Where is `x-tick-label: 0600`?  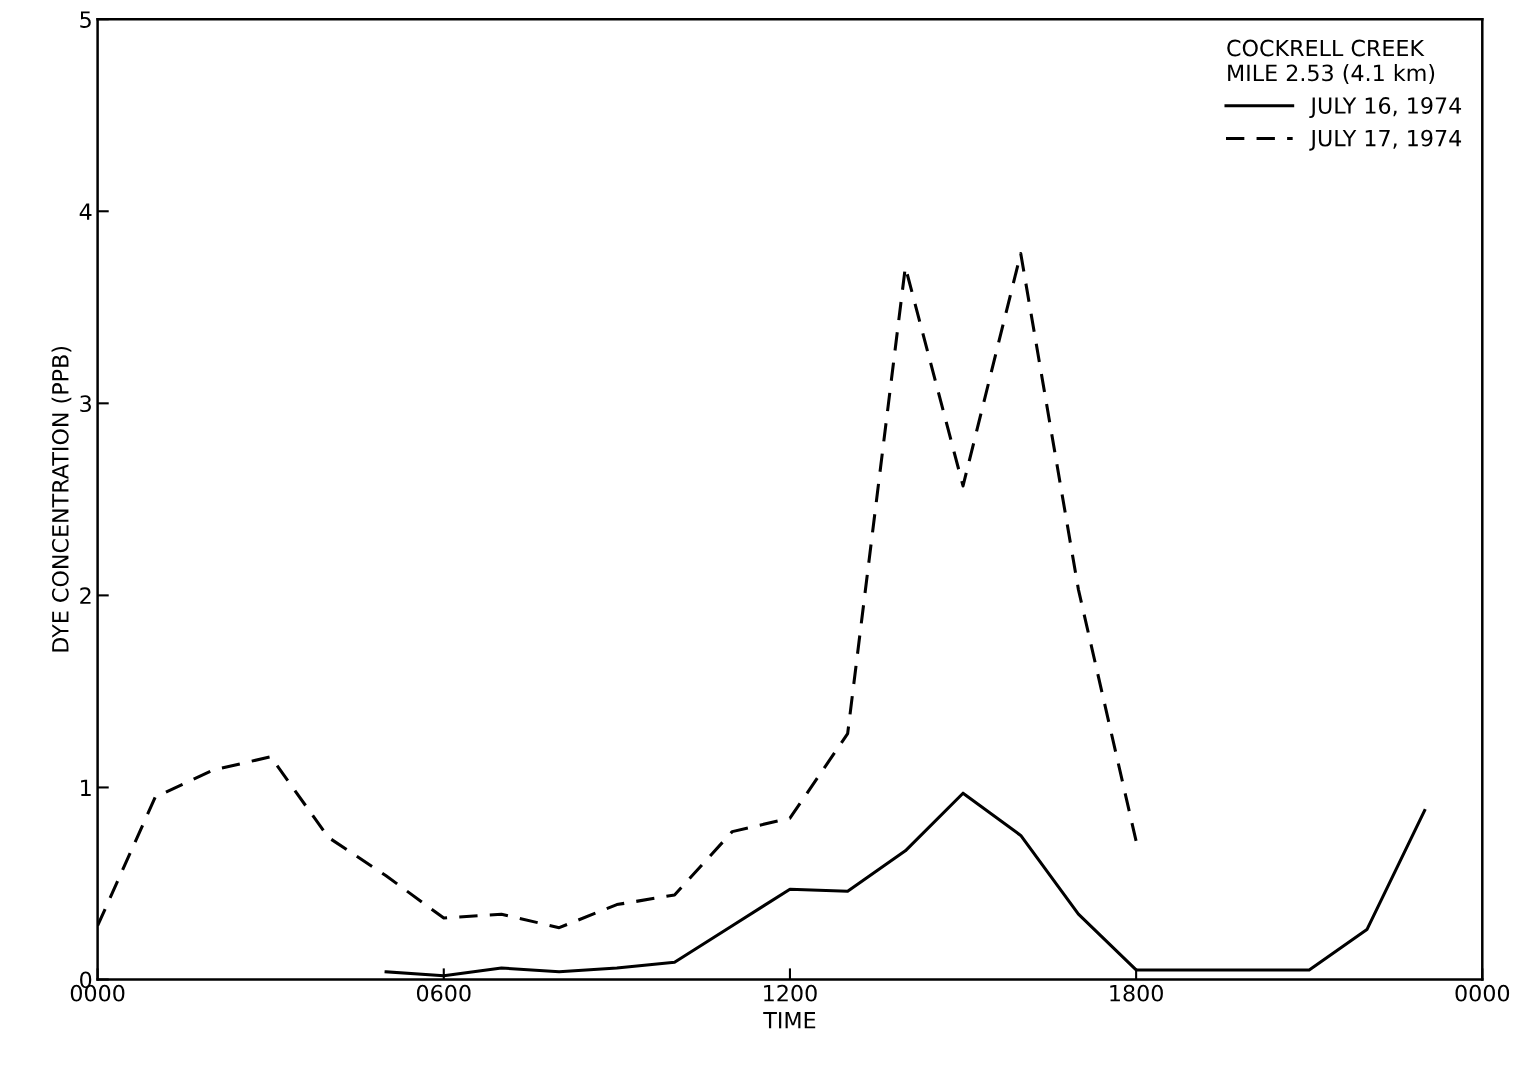 x-tick-label: 0600 is located at coordinates (443, 993).